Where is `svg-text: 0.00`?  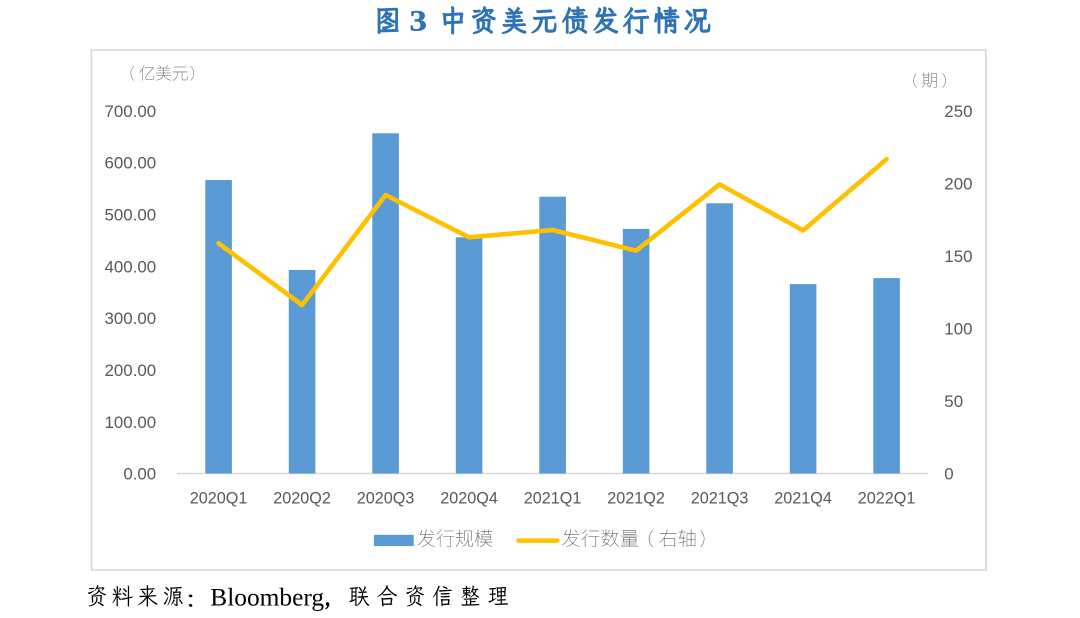 svg-text: 0.00 is located at coordinates (139, 474).